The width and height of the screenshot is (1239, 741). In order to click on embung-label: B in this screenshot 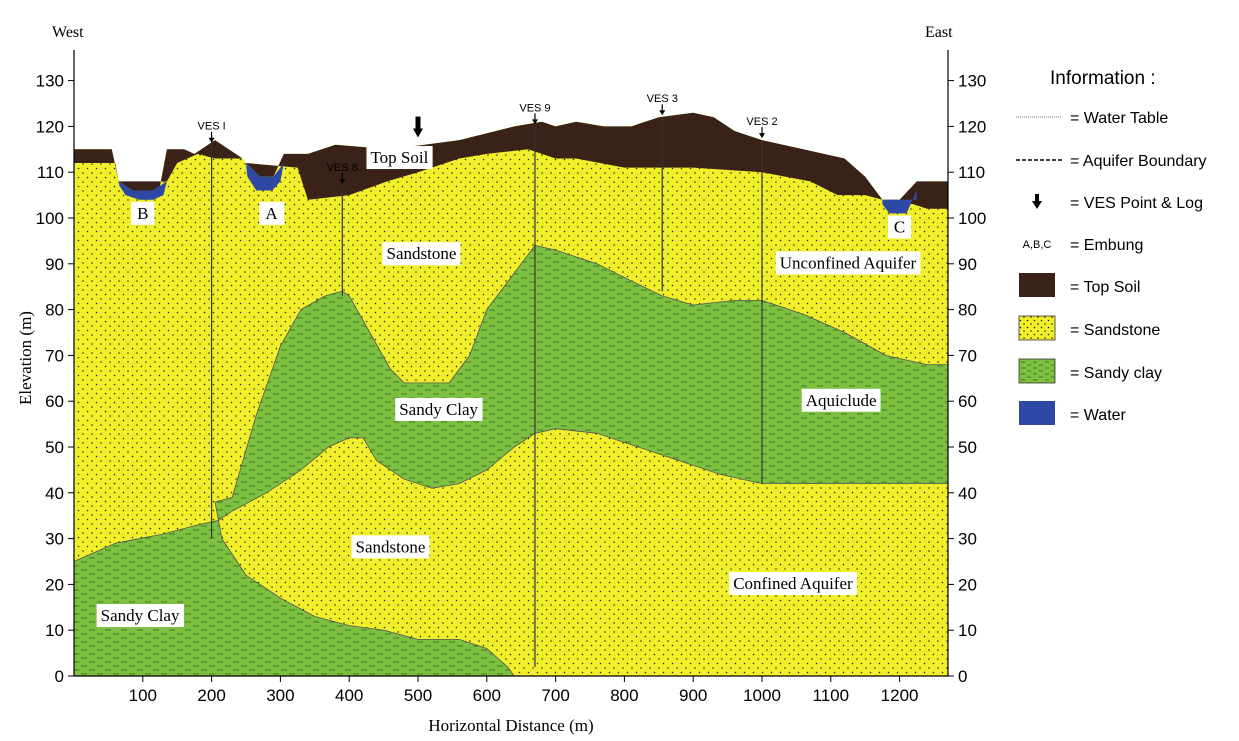, I will do `click(143, 213)`.